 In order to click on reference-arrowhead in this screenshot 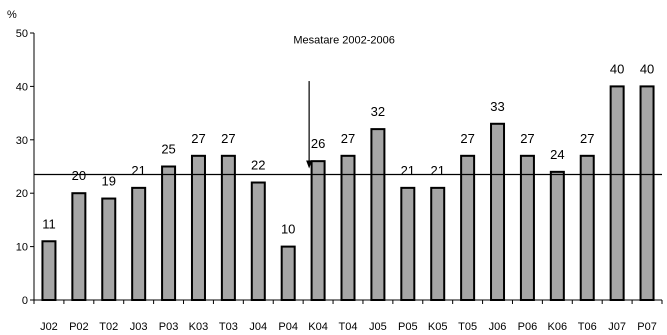, I will do `click(309, 164)`.